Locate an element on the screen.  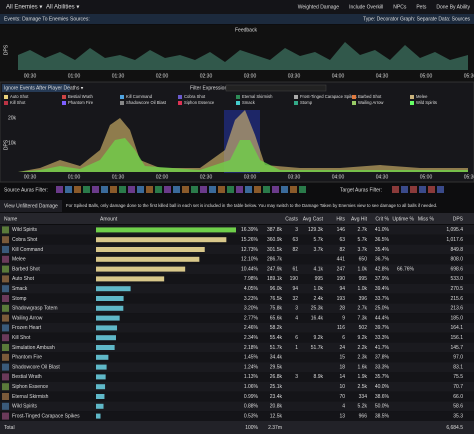
nav-option: Done By Ability is located at coordinates (453, 7).